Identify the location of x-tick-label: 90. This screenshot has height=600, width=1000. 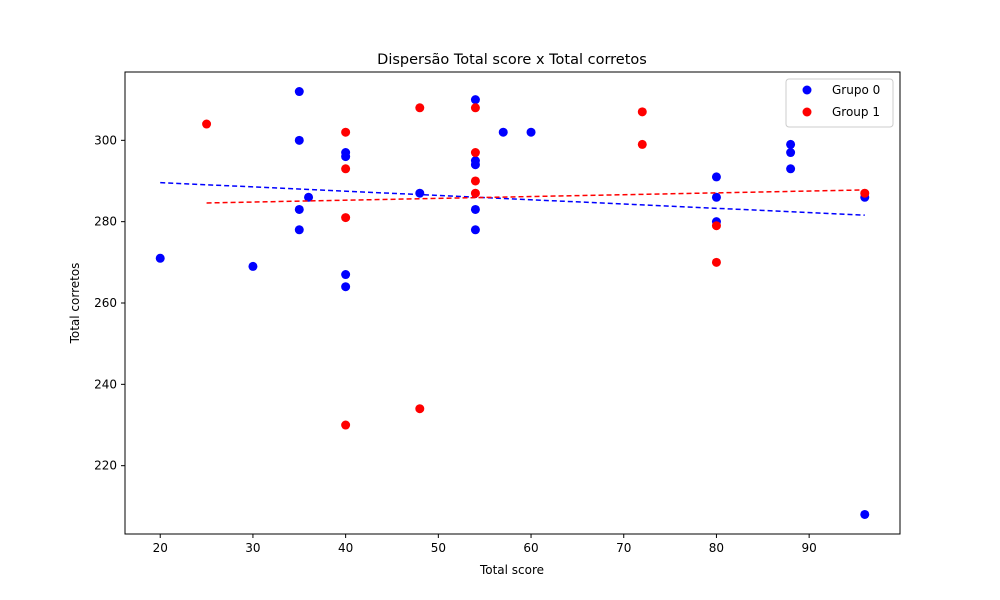
(809, 548).